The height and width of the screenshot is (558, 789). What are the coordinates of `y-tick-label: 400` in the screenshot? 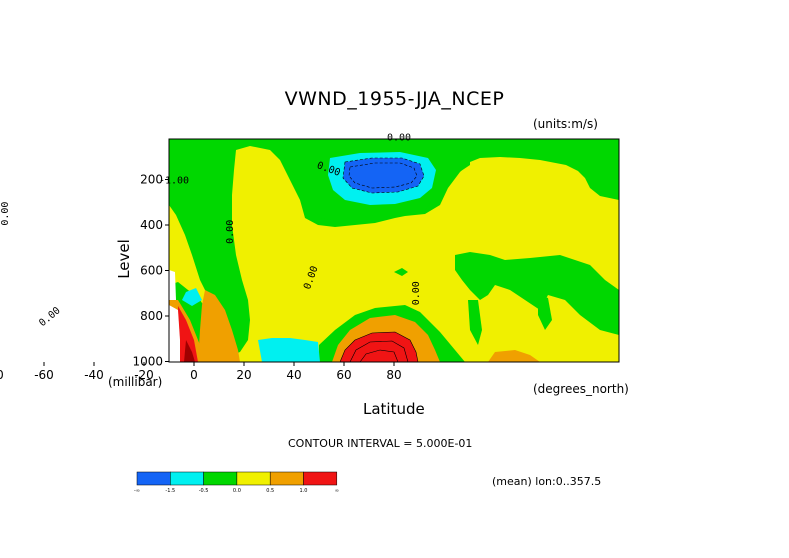 It's located at (151, 225).